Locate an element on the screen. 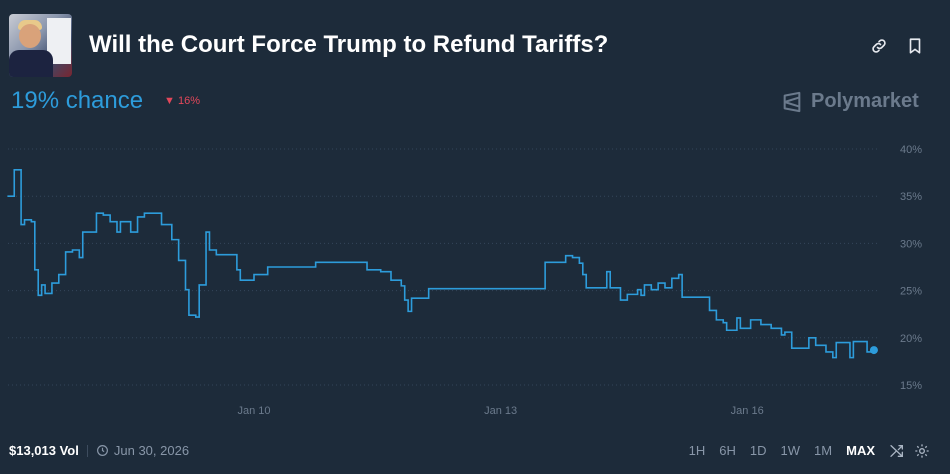 The image size is (950, 474). time-range-selector: 1H 6H 1D 1W 1M MAX is located at coordinates (782, 450).